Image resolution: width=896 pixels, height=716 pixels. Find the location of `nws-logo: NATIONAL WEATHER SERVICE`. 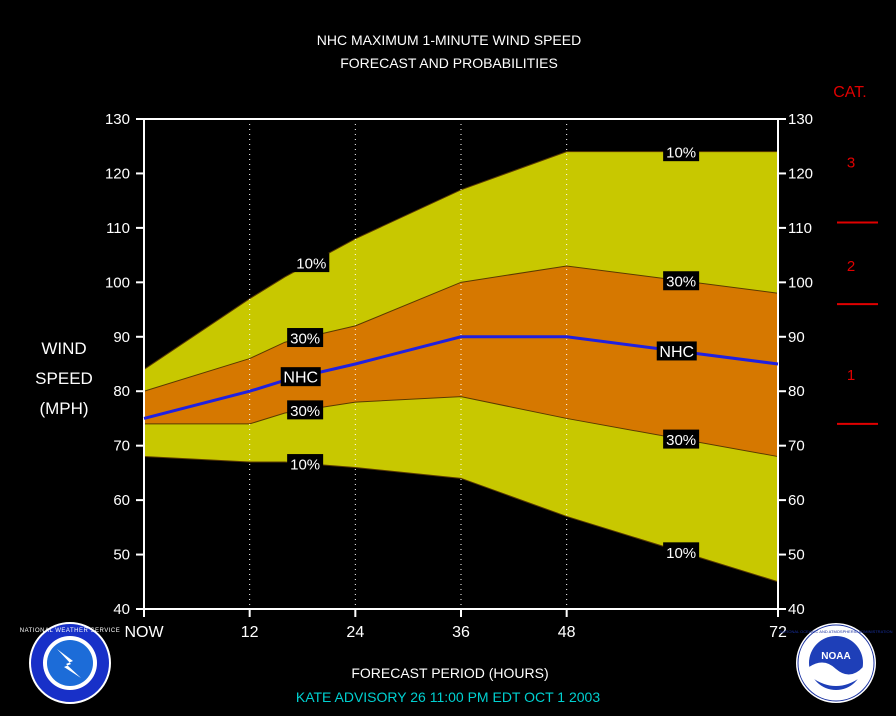

nws-logo: NATIONAL WEATHER SERVICE is located at coordinates (70, 663).